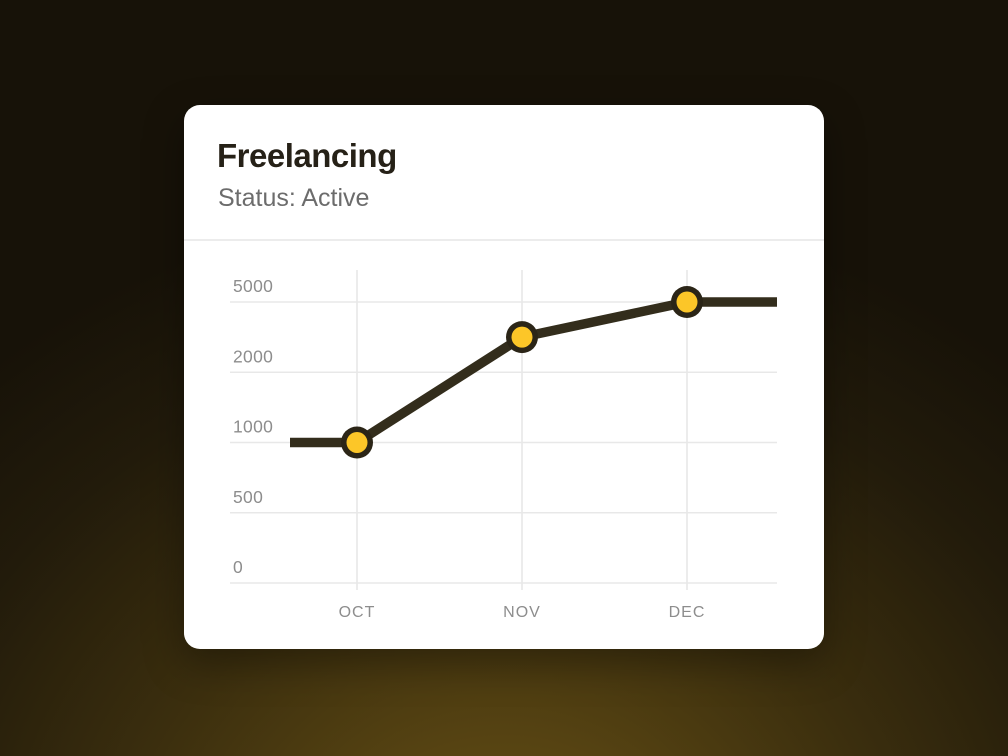 The height and width of the screenshot is (756, 1008). Describe the element at coordinates (238, 567) in the screenshot. I see `y-tick-label: 0` at that location.